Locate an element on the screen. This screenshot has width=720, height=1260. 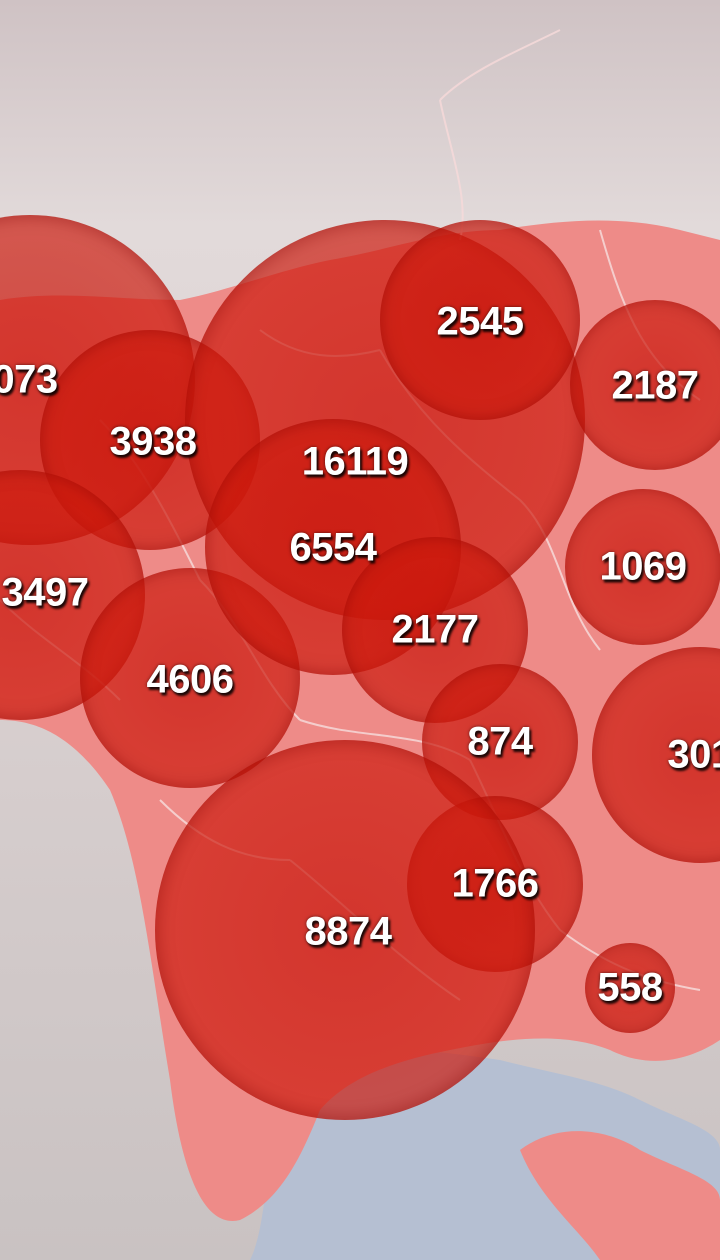
case-count-label: 2187 is located at coordinates (655, 385).